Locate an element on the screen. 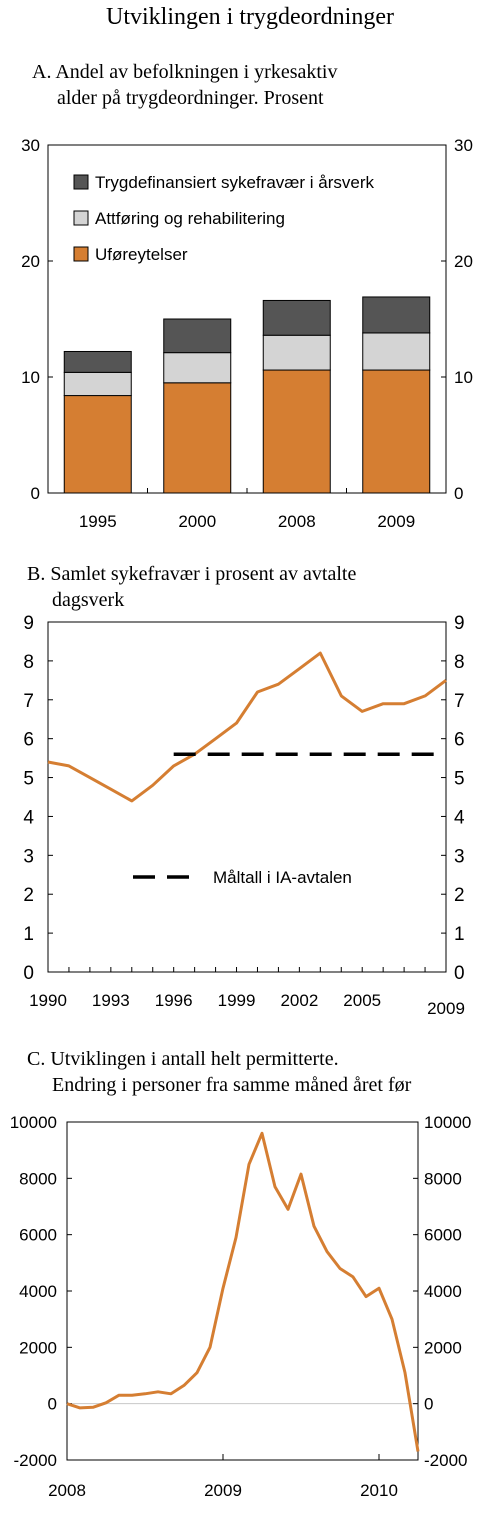 This screenshot has width=500, height=1515. chart-a-legend-label: Trygdefinansiert sykefravær i årsverk is located at coordinates (235, 182).